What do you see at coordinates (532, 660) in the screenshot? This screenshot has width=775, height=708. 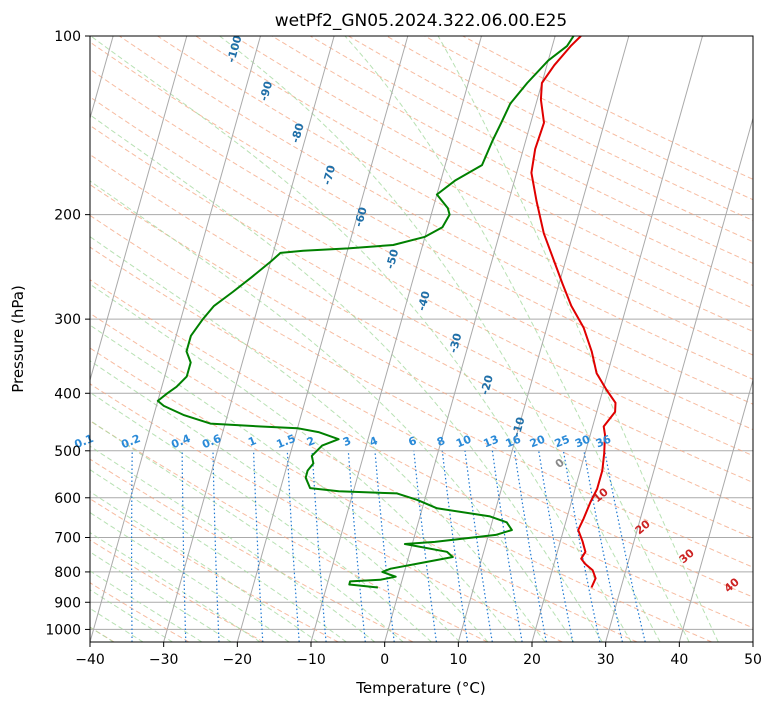 I see `x-tick-label: 20` at bounding box center [532, 660].